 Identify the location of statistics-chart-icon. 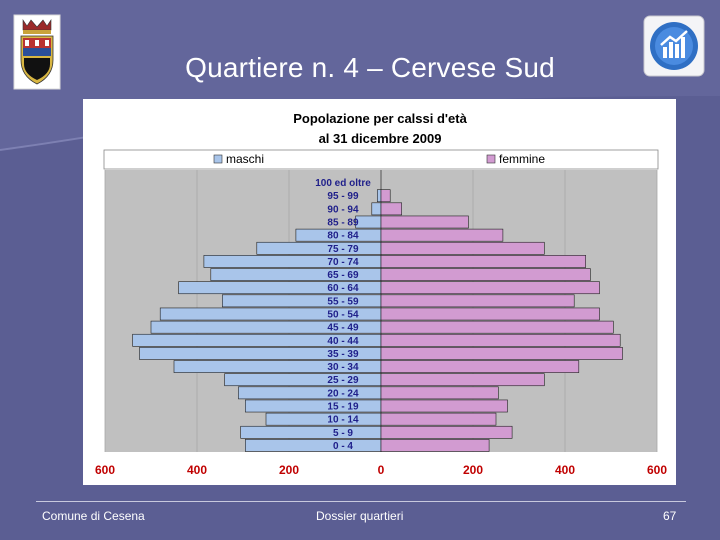
(674, 46).